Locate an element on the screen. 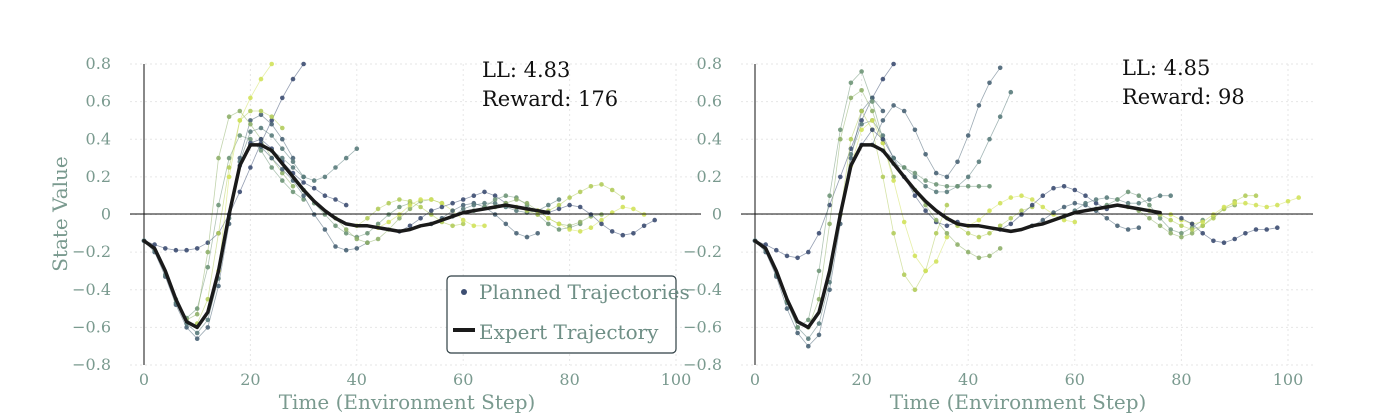  y-tick-label: −0.6 is located at coordinates (91, 326).